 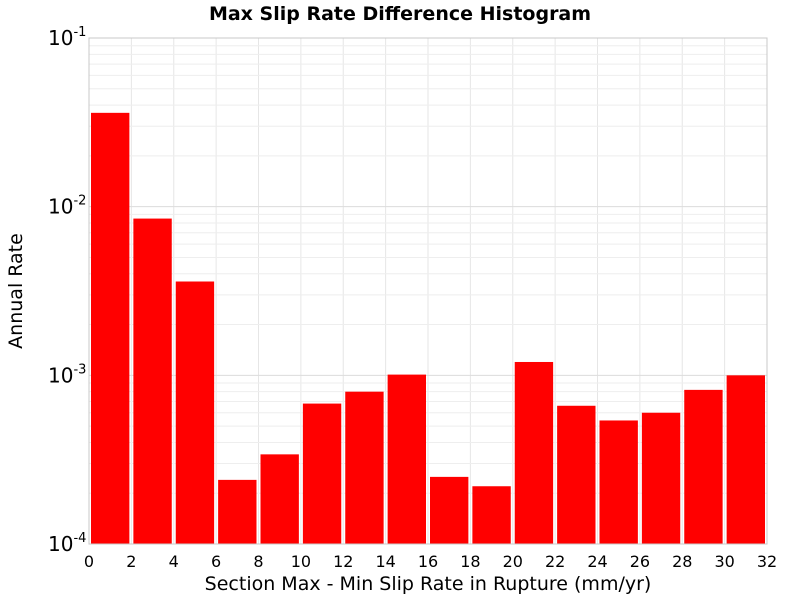 What do you see at coordinates (89, 561) in the screenshot?
I see `x-tick-label: 0` at bounding box center [89, 561].